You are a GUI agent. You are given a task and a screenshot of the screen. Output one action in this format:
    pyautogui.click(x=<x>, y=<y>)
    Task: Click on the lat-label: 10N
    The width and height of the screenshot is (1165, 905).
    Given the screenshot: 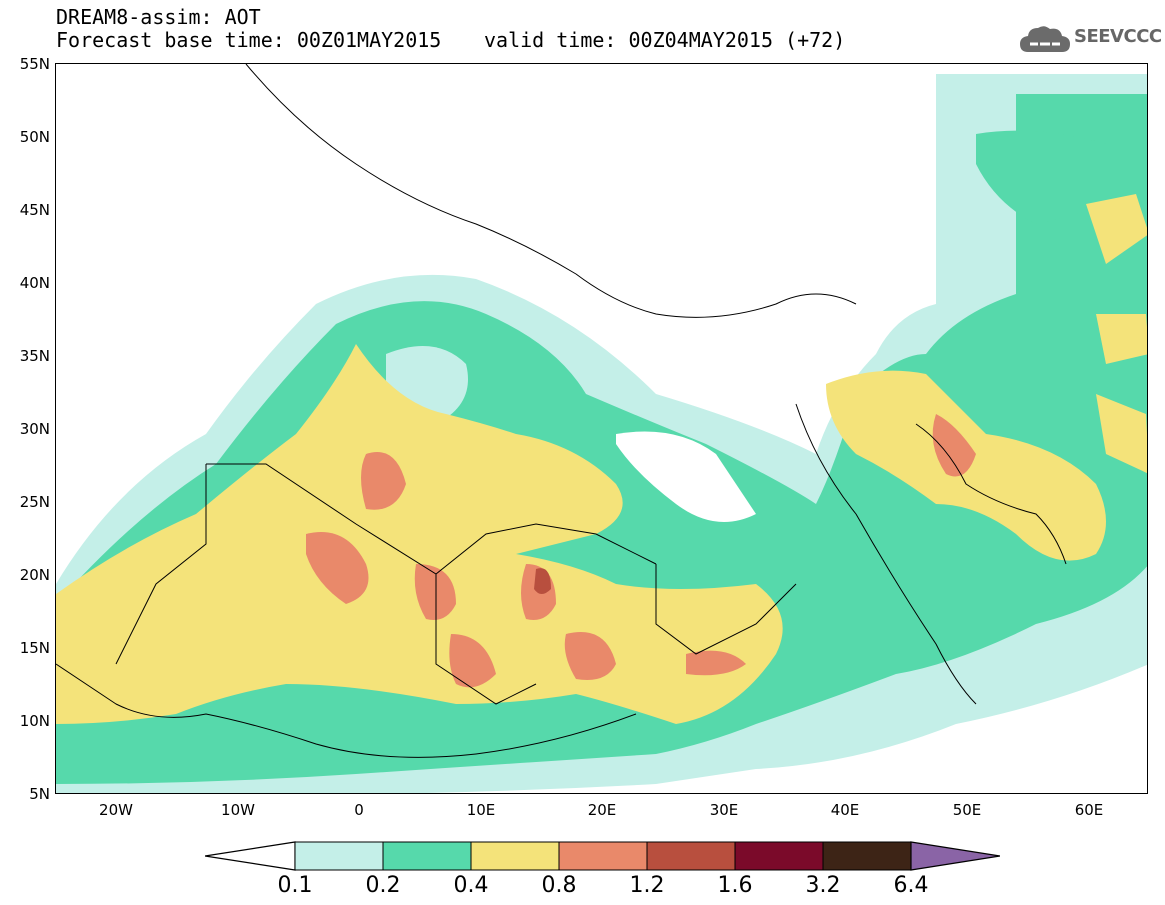 What is the action you would take?
    pyautogui.click(x=34, y=721)
    